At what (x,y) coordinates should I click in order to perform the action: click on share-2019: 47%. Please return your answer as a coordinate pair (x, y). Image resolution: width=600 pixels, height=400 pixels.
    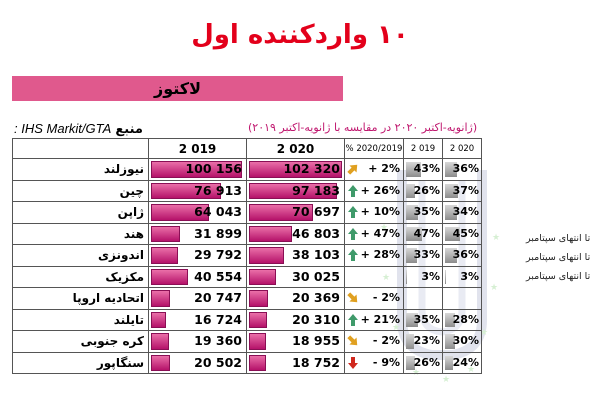
    Looking at the image, I should click on (426, 233).